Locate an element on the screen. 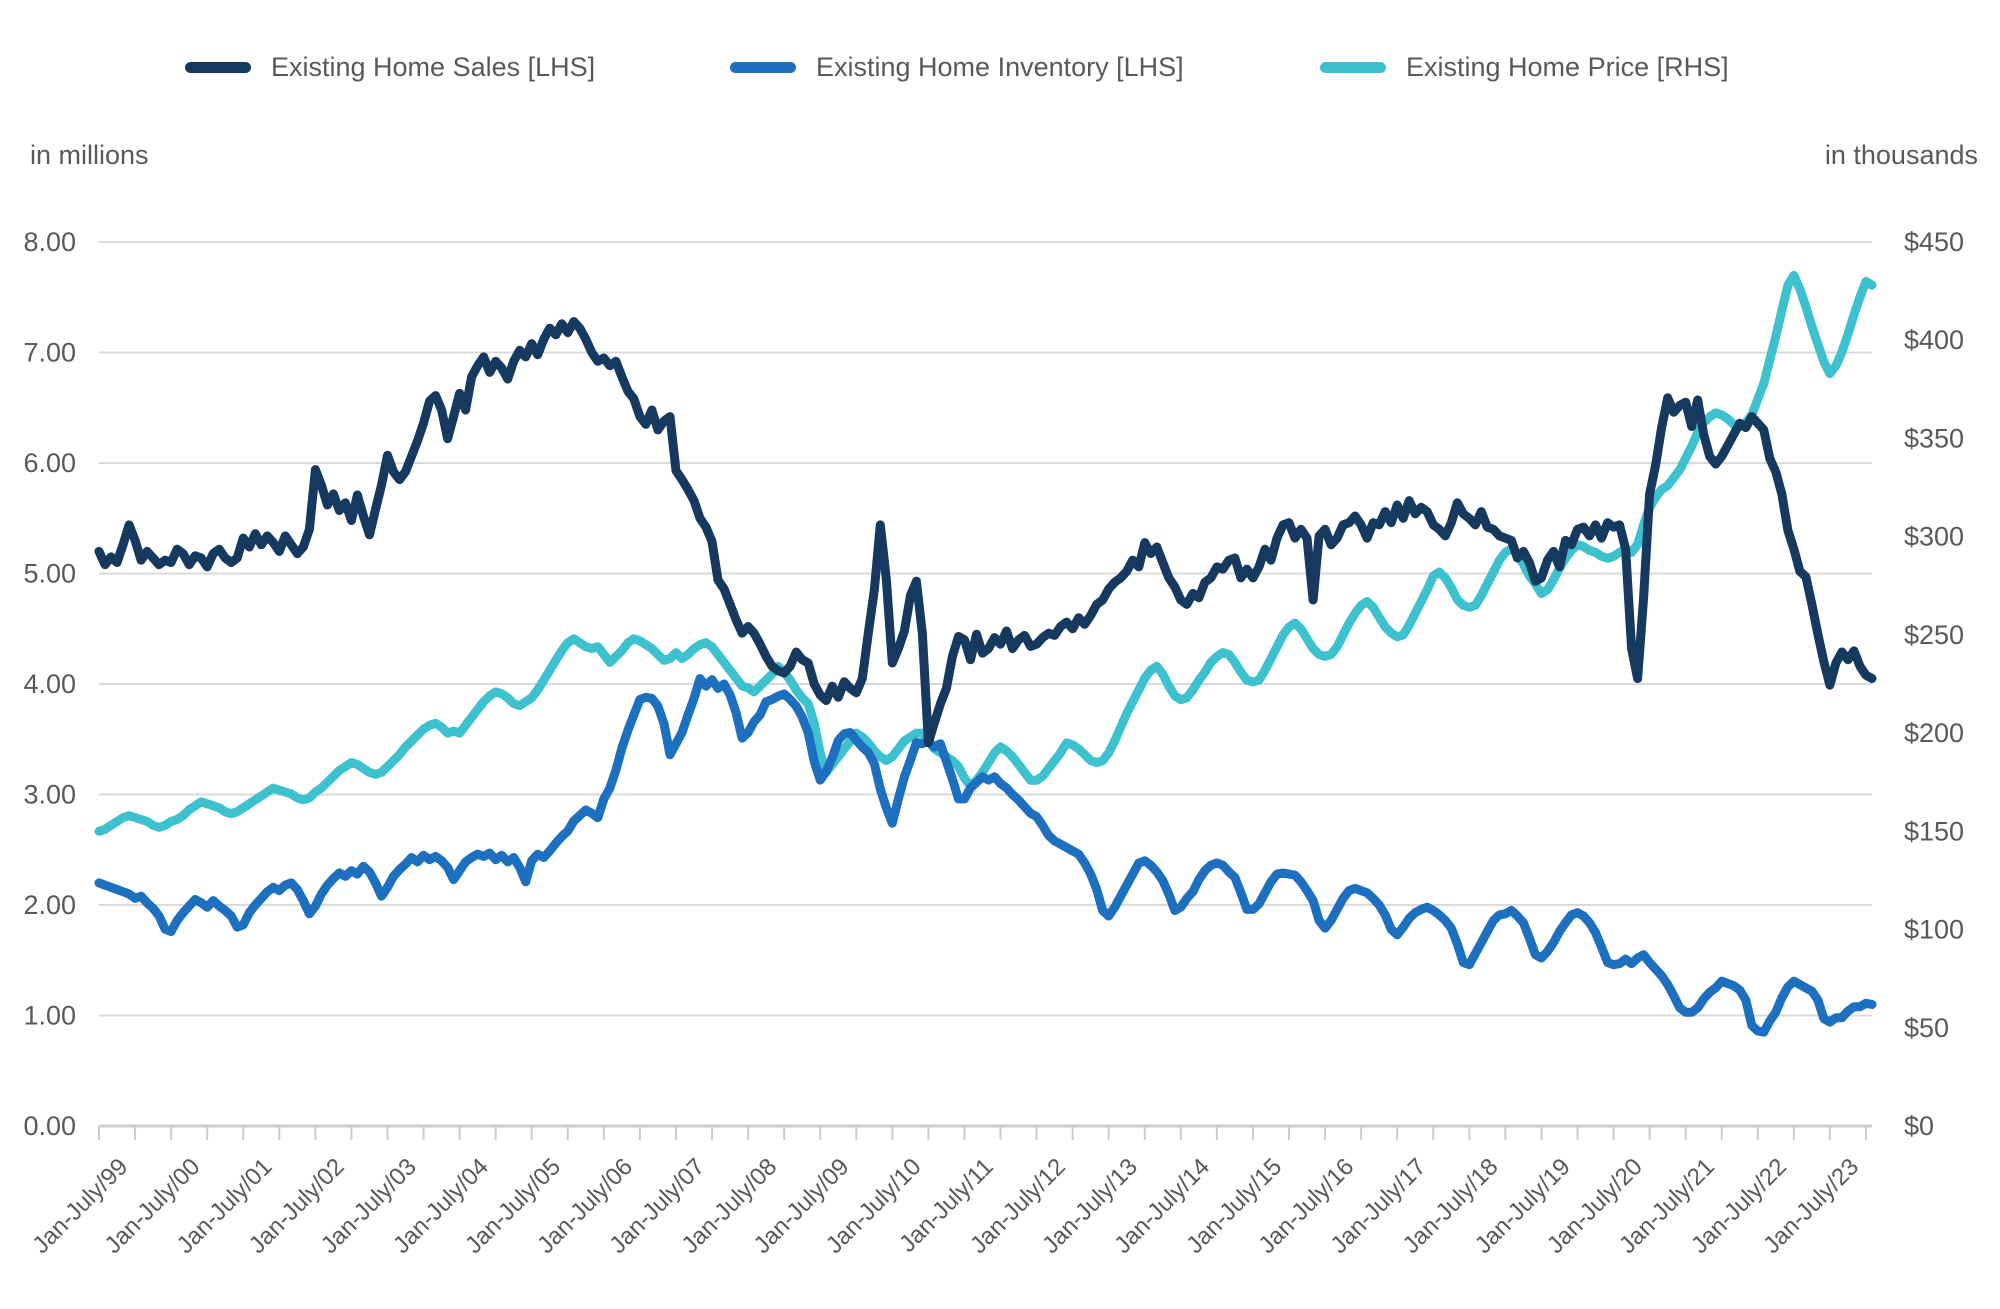  right-axis-tick-label: $150 is located at coordinates (1934, 831).